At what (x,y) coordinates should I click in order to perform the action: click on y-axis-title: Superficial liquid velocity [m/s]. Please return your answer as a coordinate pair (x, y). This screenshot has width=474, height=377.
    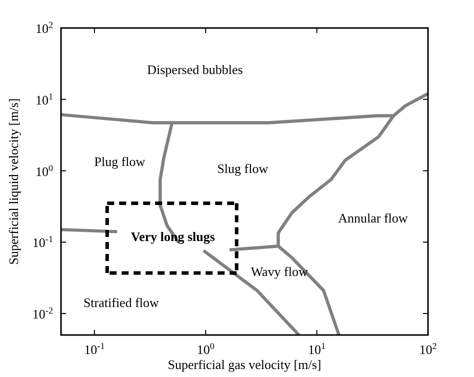
    Looking at the image, I should click on (13, 181).